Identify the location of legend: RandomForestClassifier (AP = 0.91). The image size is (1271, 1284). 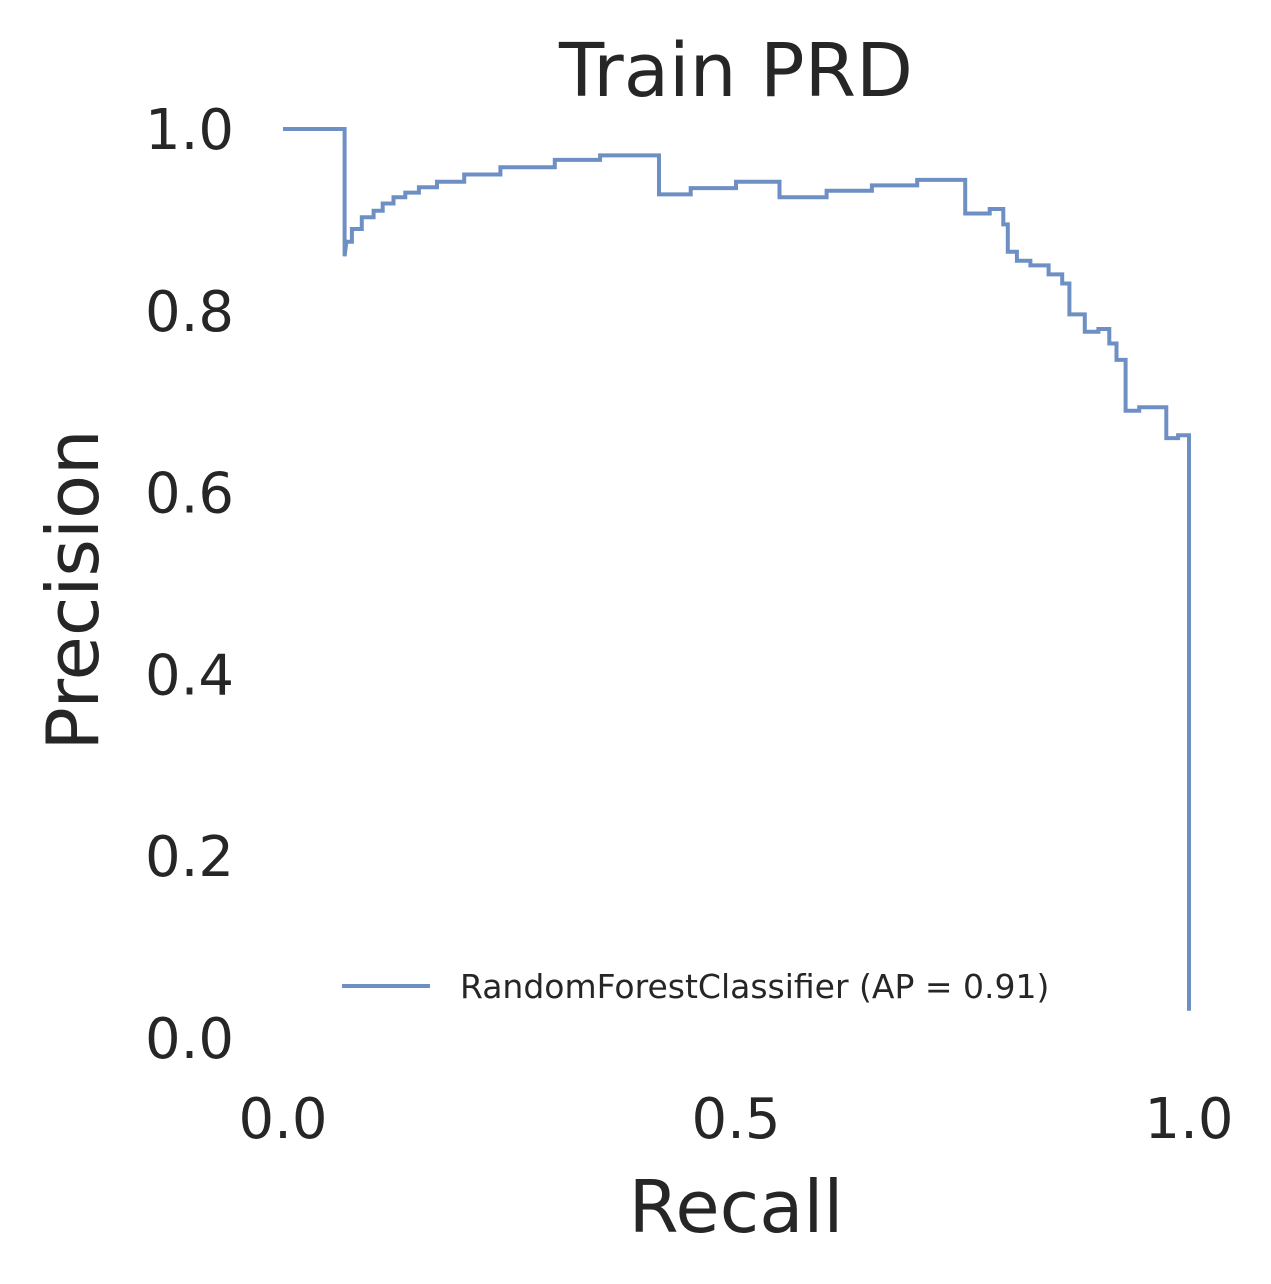
(695, 986).